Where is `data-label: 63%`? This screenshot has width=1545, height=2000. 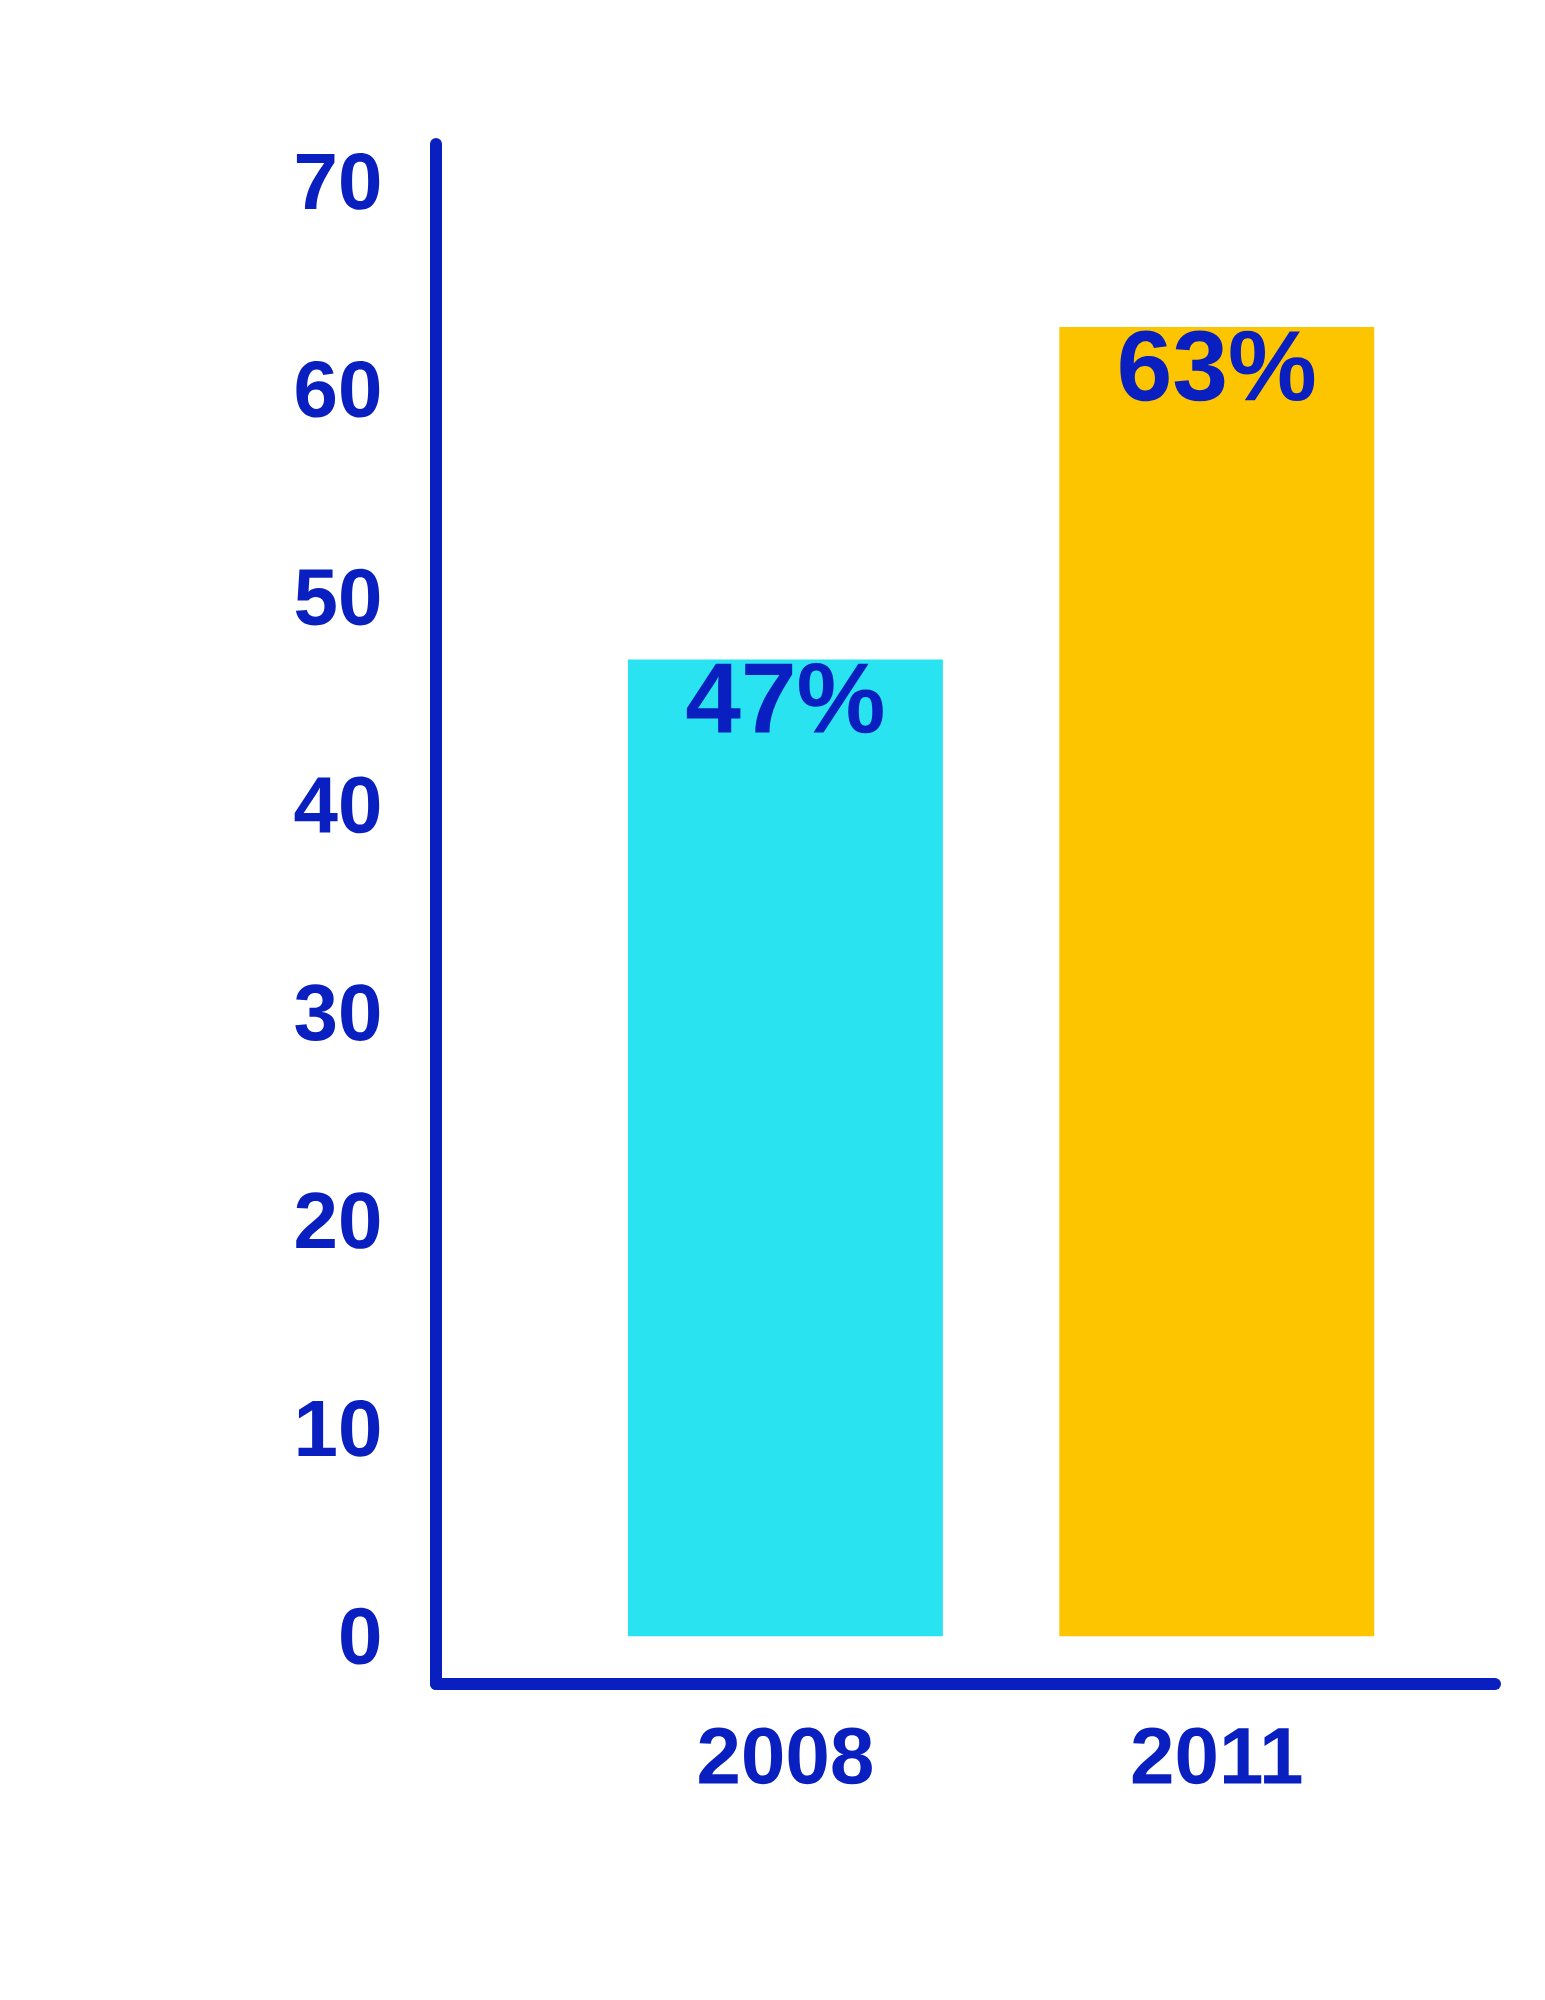
data-label: 63% is located at coordinates (1217, 366).